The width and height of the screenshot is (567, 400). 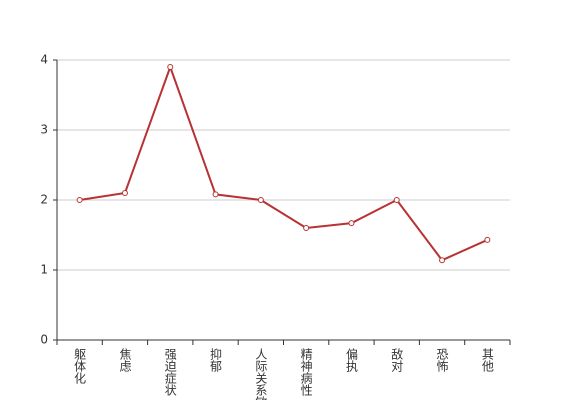 What do you see at coordinates (442, 360) in the screenshot?
I see `x-tick-label: 恐怖` at bounding box center [442, 360].